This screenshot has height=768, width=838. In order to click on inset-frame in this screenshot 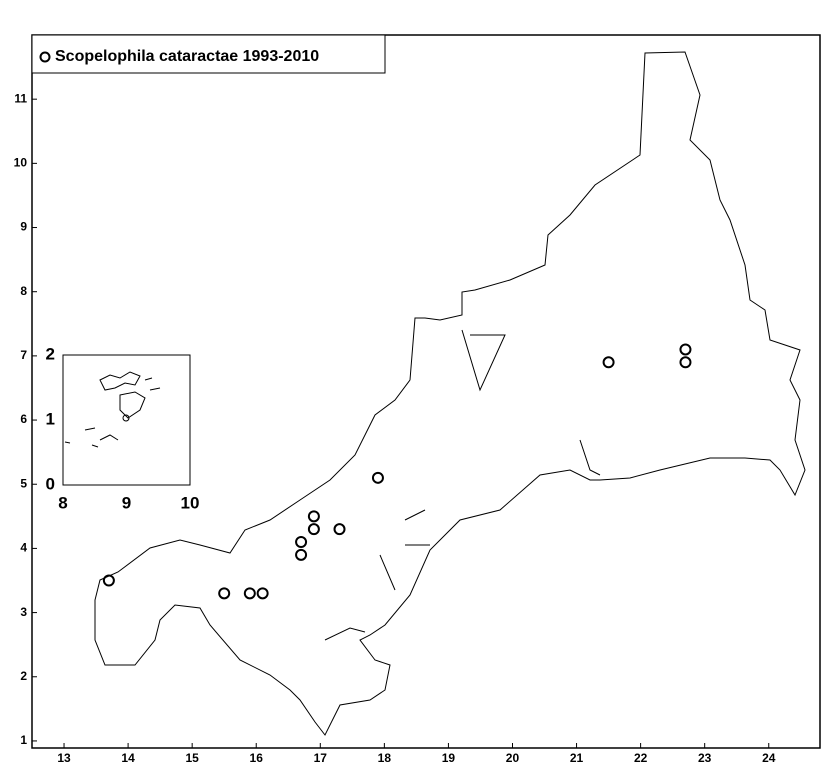, I will do `click(126, 420)`.